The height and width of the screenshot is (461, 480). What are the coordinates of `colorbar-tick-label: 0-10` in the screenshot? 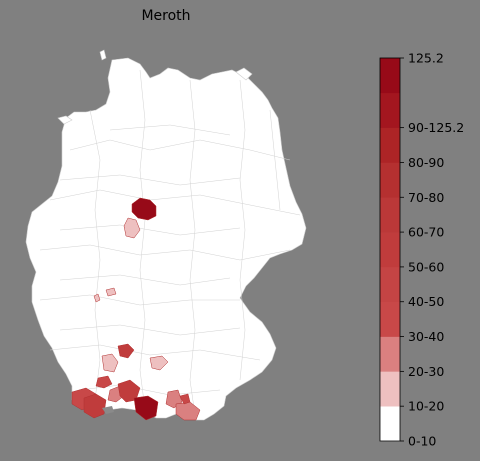 It's located at (422, 441).